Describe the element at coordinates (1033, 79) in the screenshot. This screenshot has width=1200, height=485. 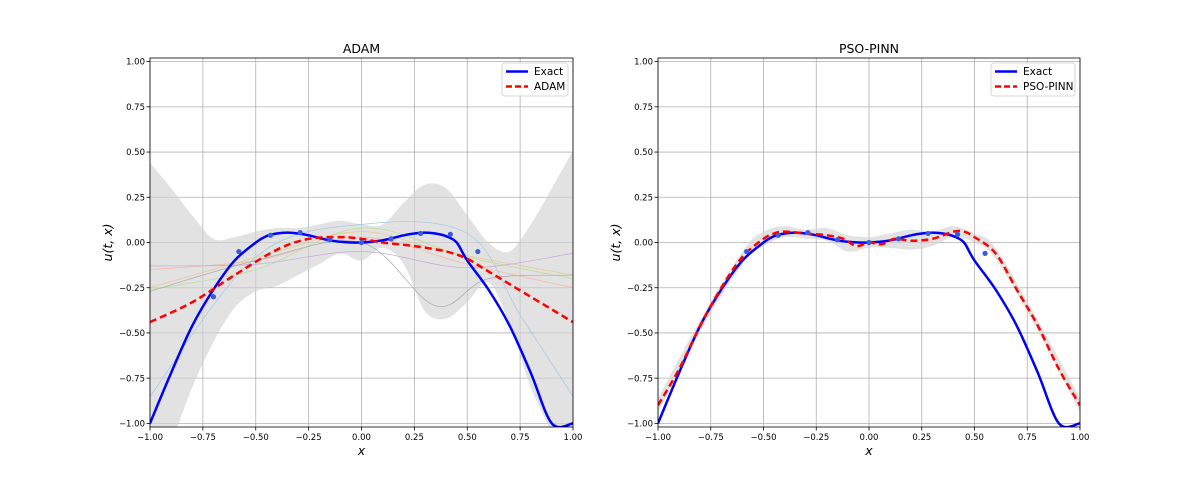
I see `legend: Exact PSO-PINN` at that location.